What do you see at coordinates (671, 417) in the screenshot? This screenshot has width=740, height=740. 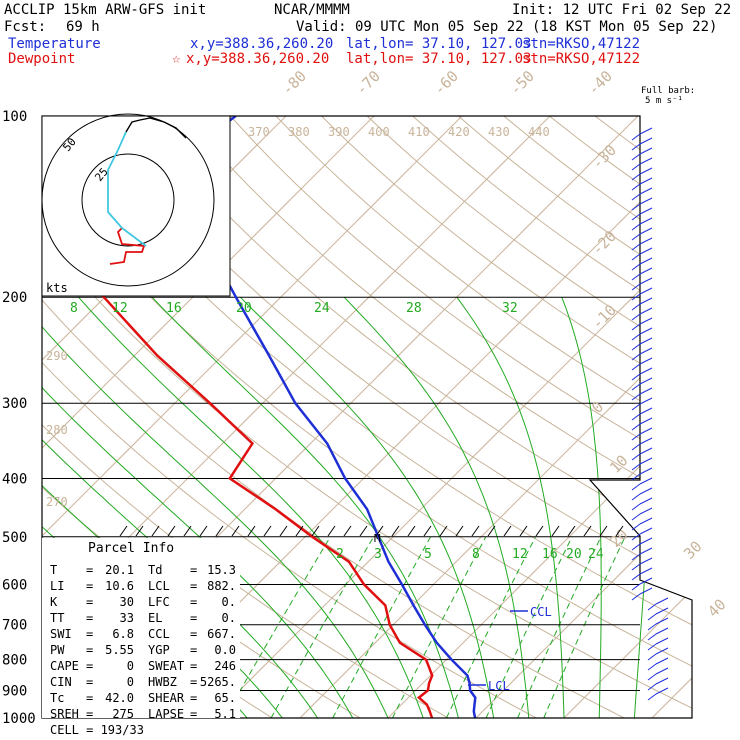 I see `isotherm-line` at bounding box center [671, 417].